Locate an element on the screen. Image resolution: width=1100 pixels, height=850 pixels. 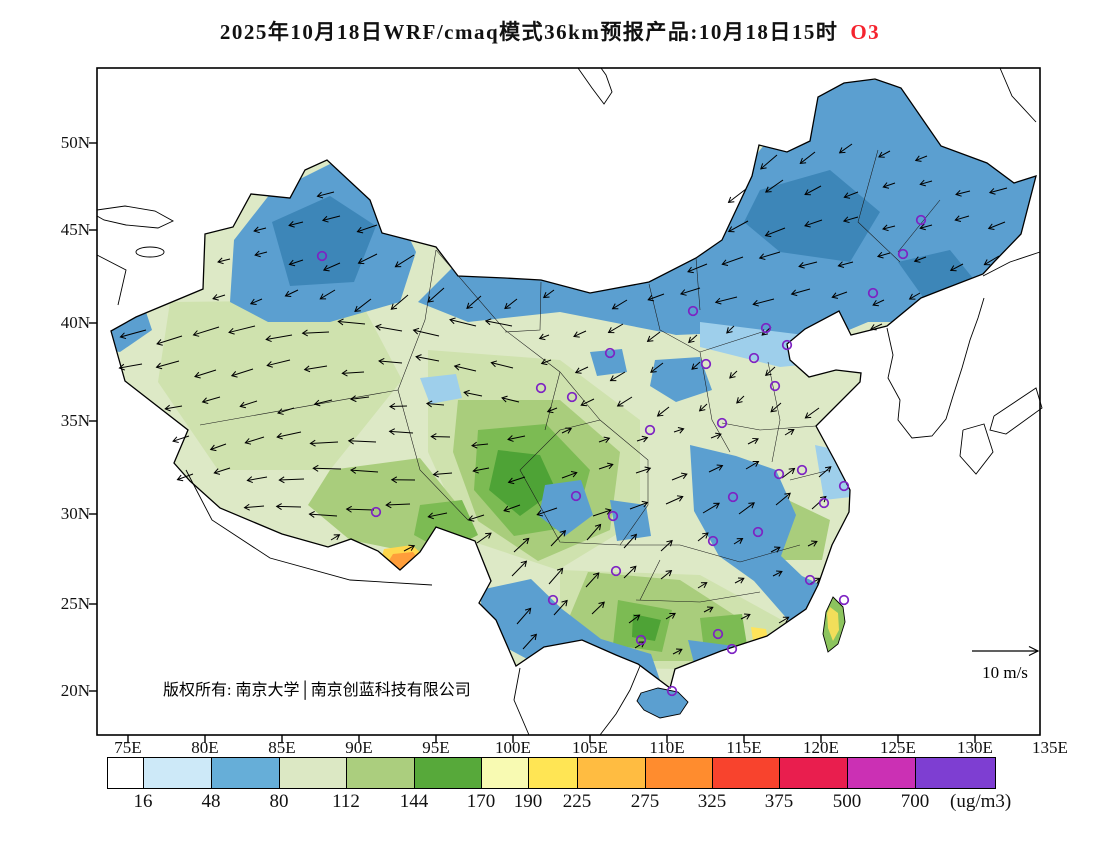
lon-tick-label: 105E is located at coordinates (590, 747).